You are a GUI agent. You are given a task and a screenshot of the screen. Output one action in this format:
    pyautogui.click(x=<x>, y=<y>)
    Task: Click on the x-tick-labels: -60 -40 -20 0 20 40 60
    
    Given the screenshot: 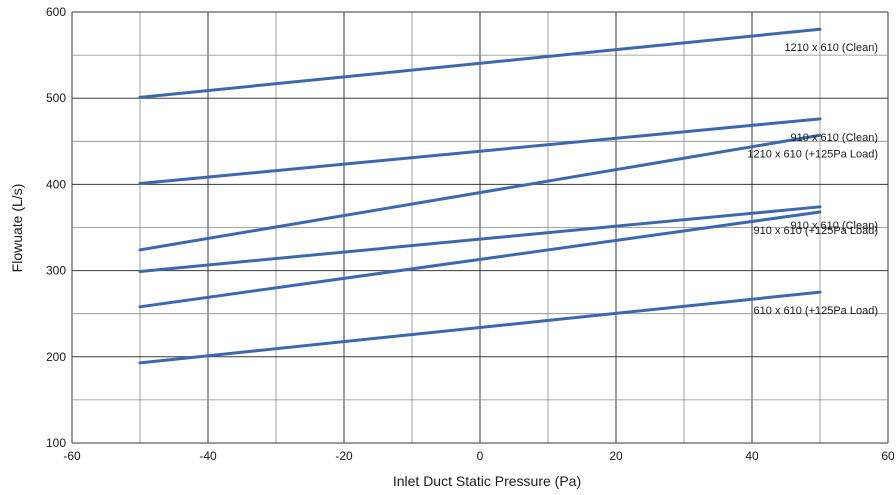 What is the action you would take?
    pyautogui.click(x=479, y=456)
    